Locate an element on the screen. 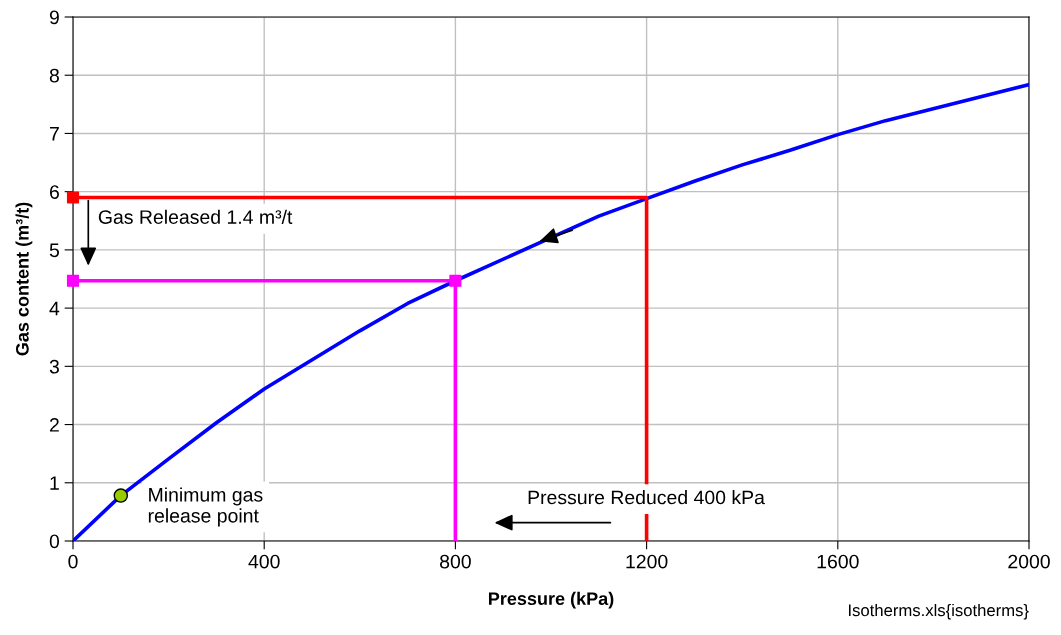 This screenshot has width=1061, height=635. annotation: Gas Released 1.4 m³/t is located at coordinates (195, 216).